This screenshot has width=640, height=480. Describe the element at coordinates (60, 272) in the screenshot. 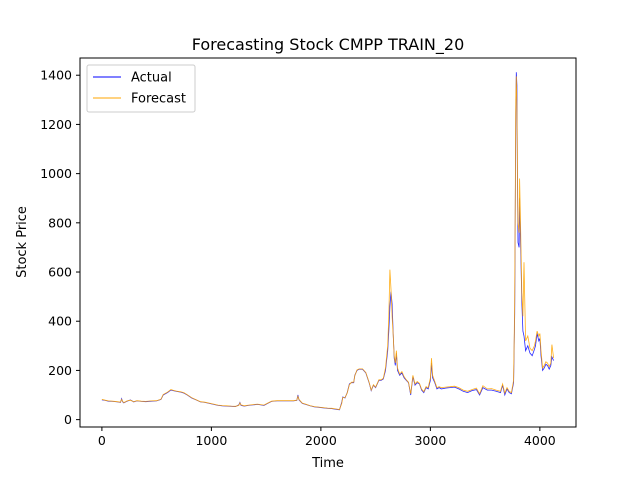

I see `y-tick-label: 600` at that location.